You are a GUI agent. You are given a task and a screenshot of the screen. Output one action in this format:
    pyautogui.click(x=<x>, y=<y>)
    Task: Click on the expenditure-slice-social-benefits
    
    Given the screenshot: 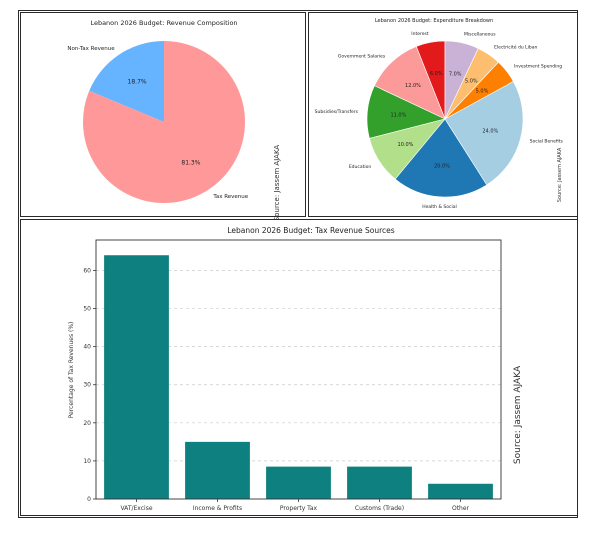 What is the action you would take?
    pyautogui.click(x=484, y=133)
    